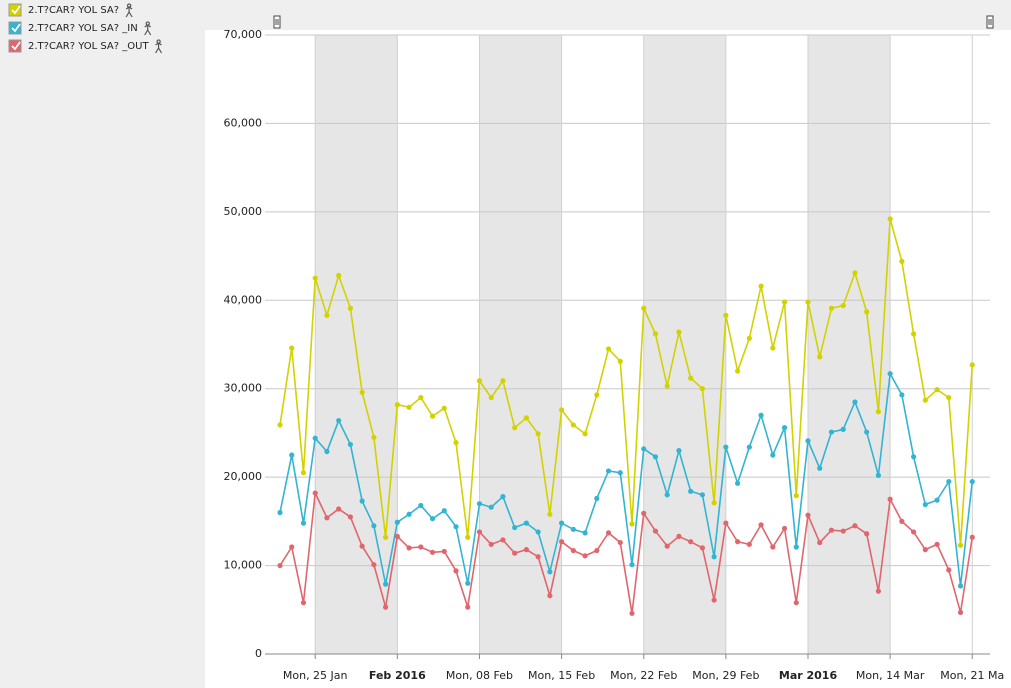 This screenshot has width=1011, height=688. What do you see at coordinates (643, 675) in the screenshot?
I see `x-tick-label: Mon, 22 Feb` at bounding box center [643, 675].